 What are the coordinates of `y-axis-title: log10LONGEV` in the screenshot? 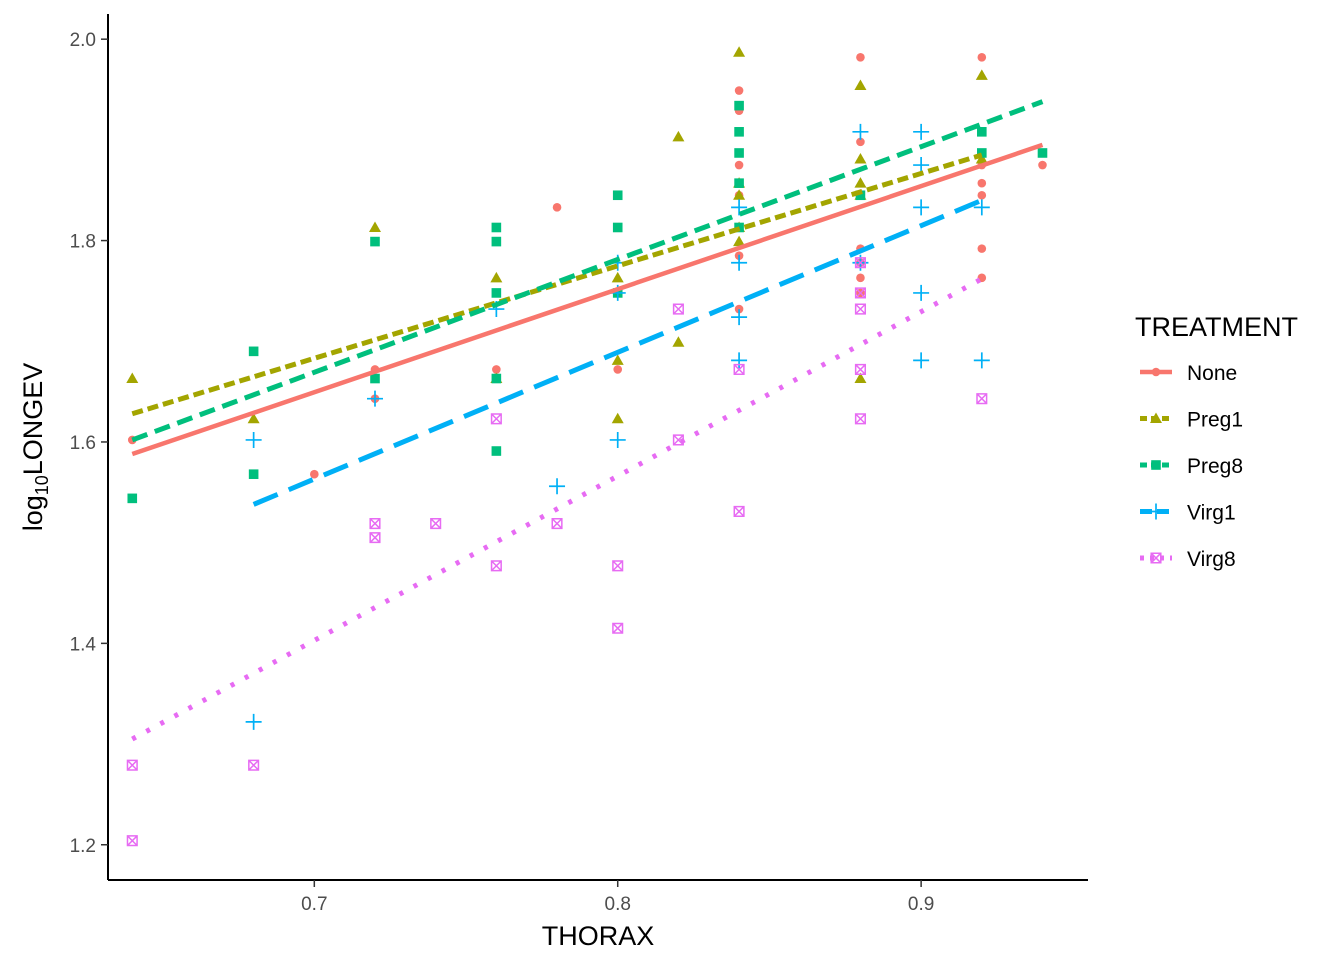 It's located at (35, 447).